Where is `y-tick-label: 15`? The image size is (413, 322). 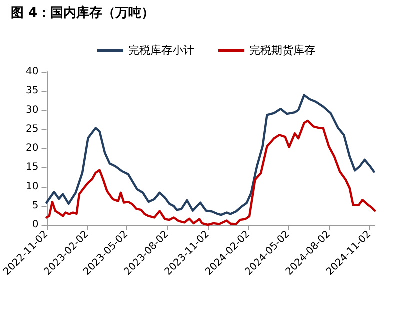
y-tick-label: 15 is located at coordinates (32, 168).